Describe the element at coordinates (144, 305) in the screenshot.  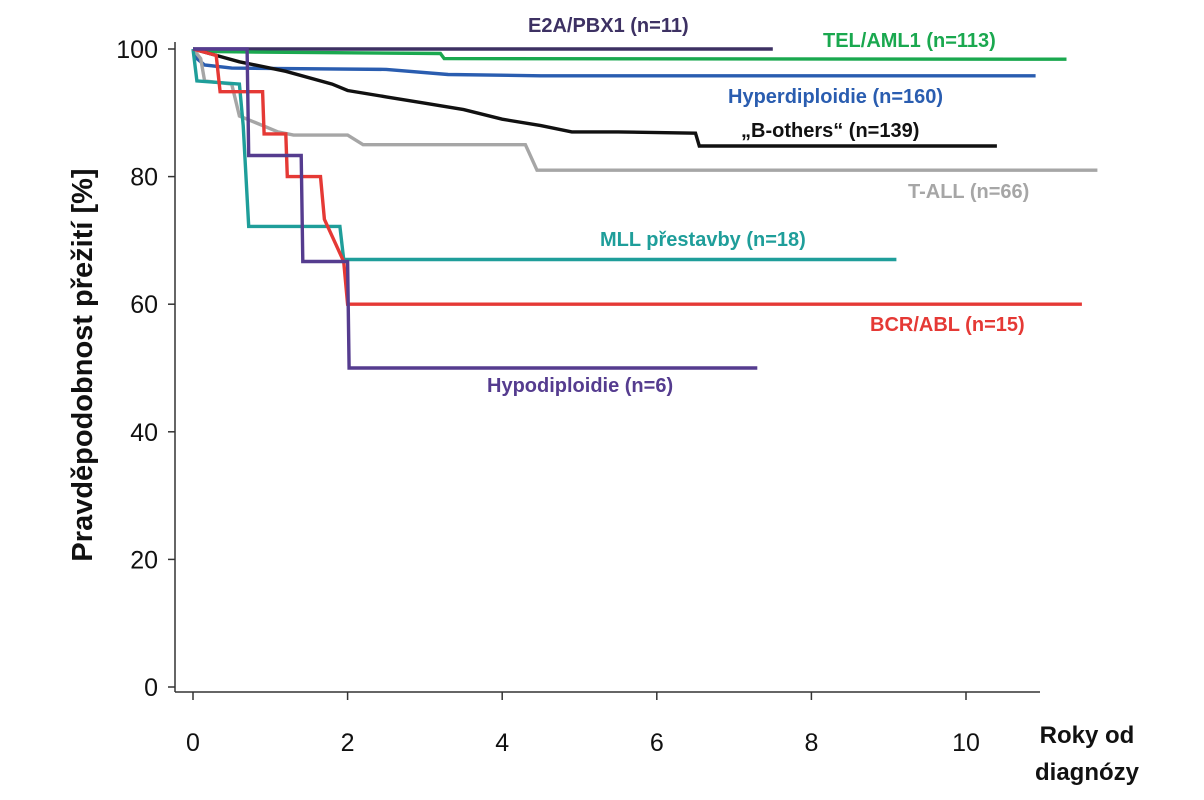
I see `y-tick-label: 60` at that location.